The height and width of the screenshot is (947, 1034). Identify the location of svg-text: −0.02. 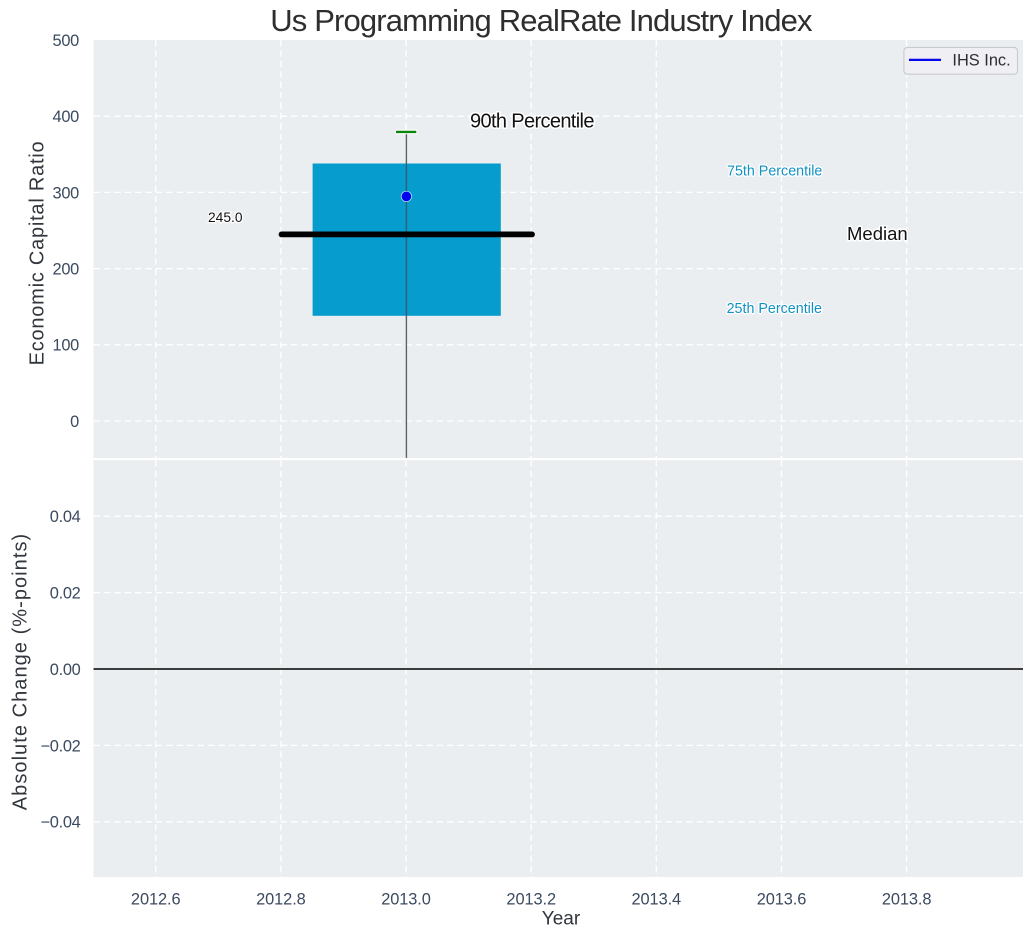
(61, 746).